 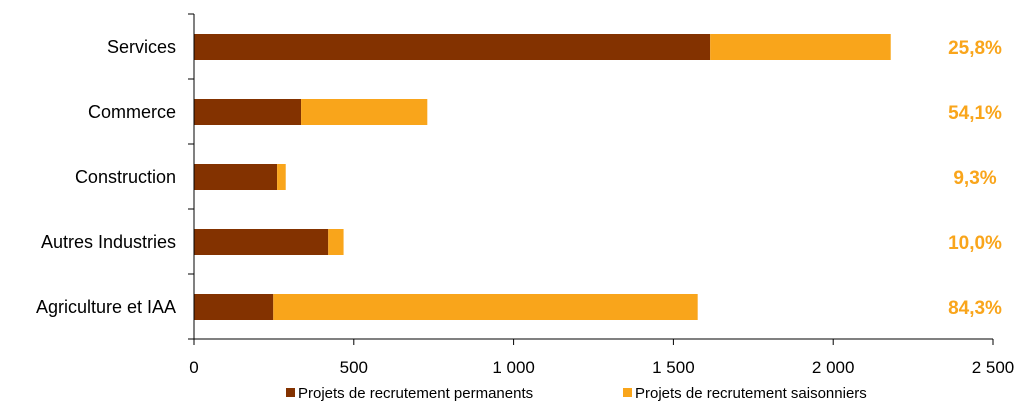 I want to click on bar-autres-industries-permanents, so click(x=261, y=242).